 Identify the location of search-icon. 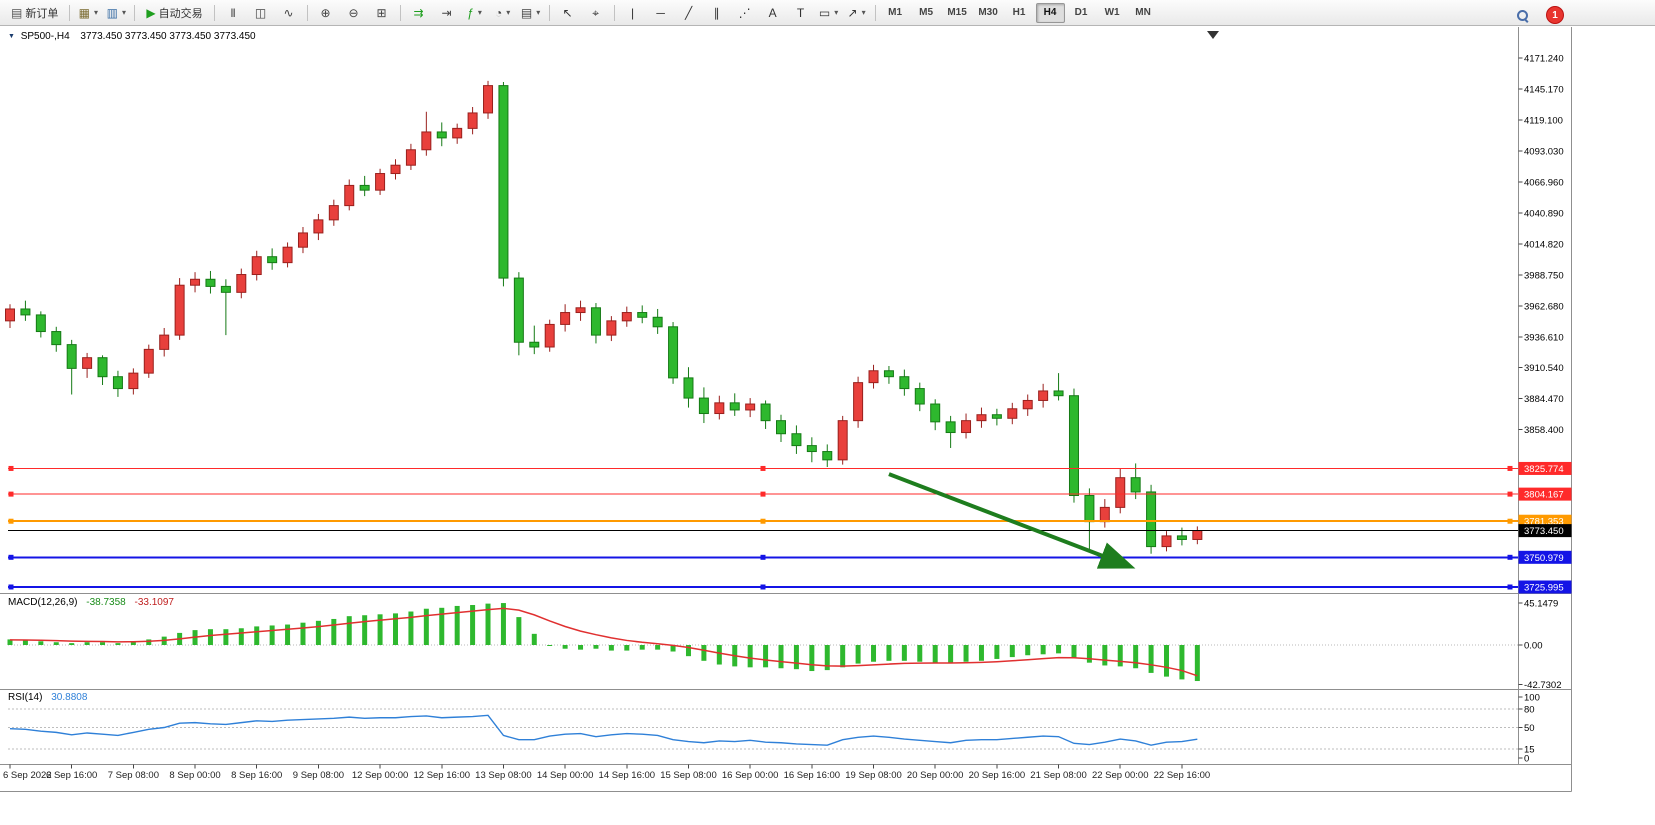
(1522, 15).